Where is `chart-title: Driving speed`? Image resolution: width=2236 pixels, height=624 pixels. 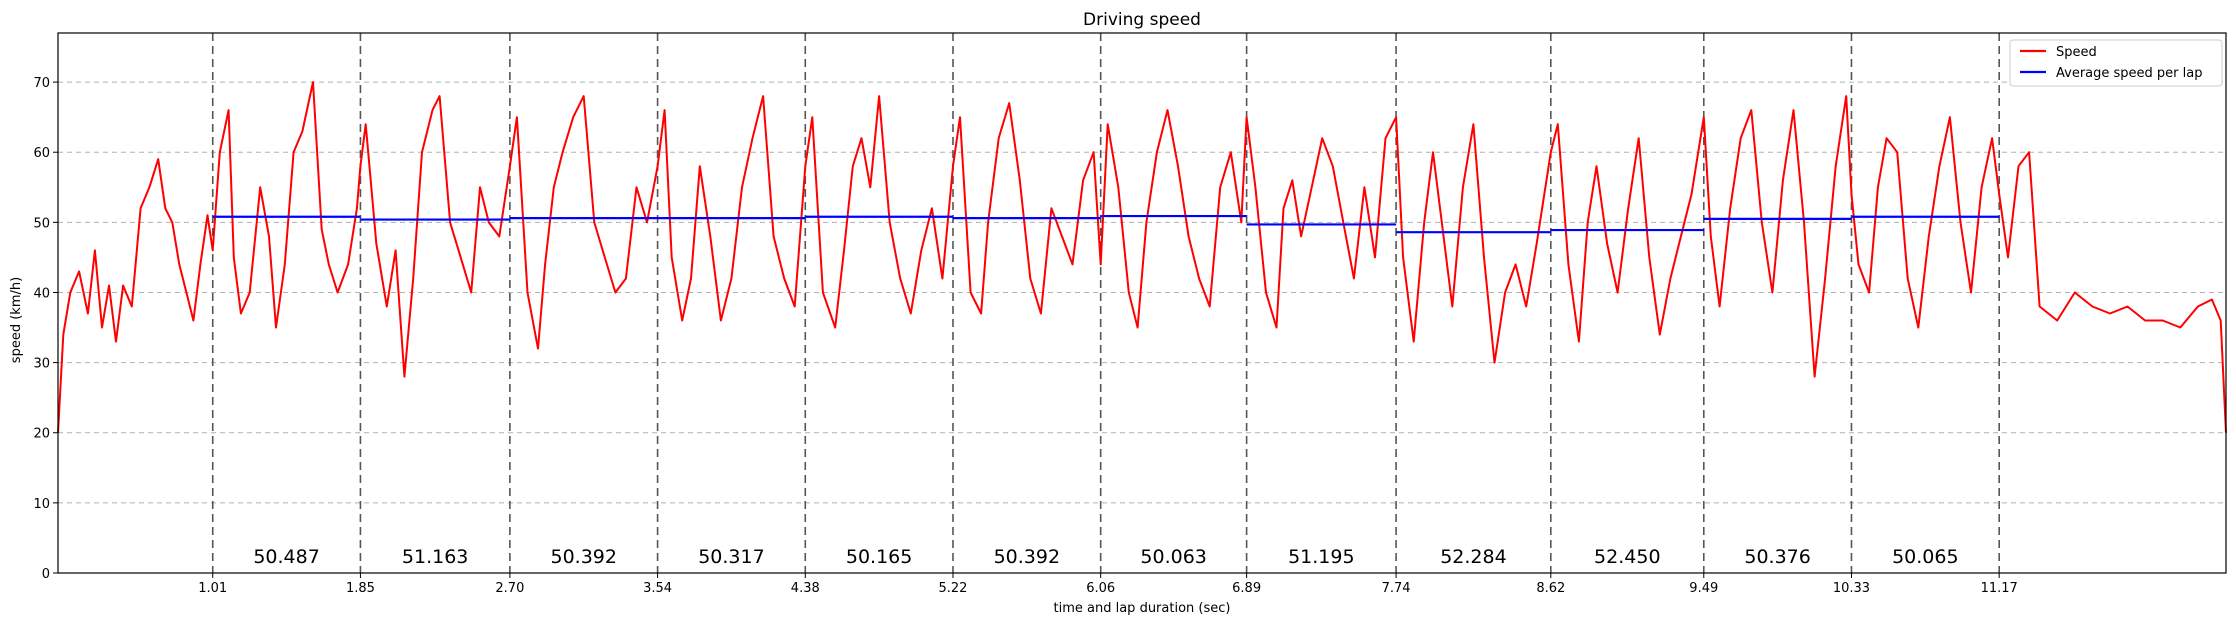 chart-title: Driving speed is located at coordinates (1142, 20).